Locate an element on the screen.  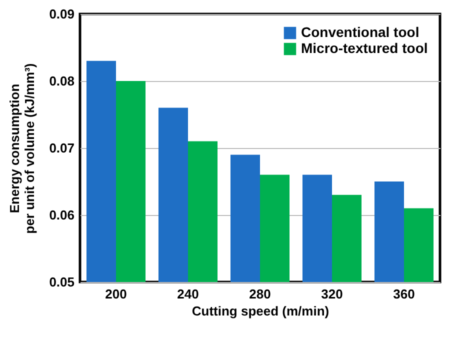
x-tick-label: 320 is located at coordinates (332, 294).